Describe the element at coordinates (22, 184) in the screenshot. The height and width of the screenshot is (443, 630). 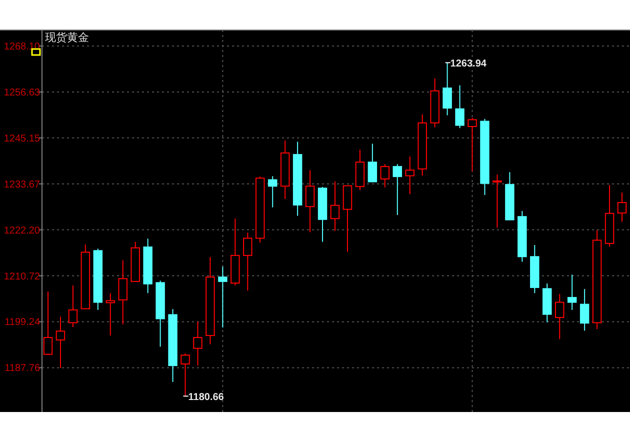
I see `y-tick-label: 1233.67` at that location.